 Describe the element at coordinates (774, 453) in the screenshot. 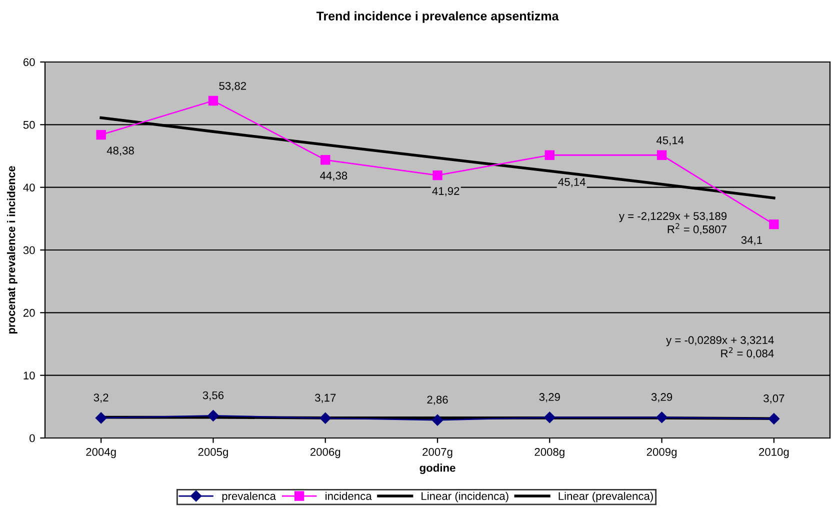

I see `x-tick-label: 2010g` at that location.